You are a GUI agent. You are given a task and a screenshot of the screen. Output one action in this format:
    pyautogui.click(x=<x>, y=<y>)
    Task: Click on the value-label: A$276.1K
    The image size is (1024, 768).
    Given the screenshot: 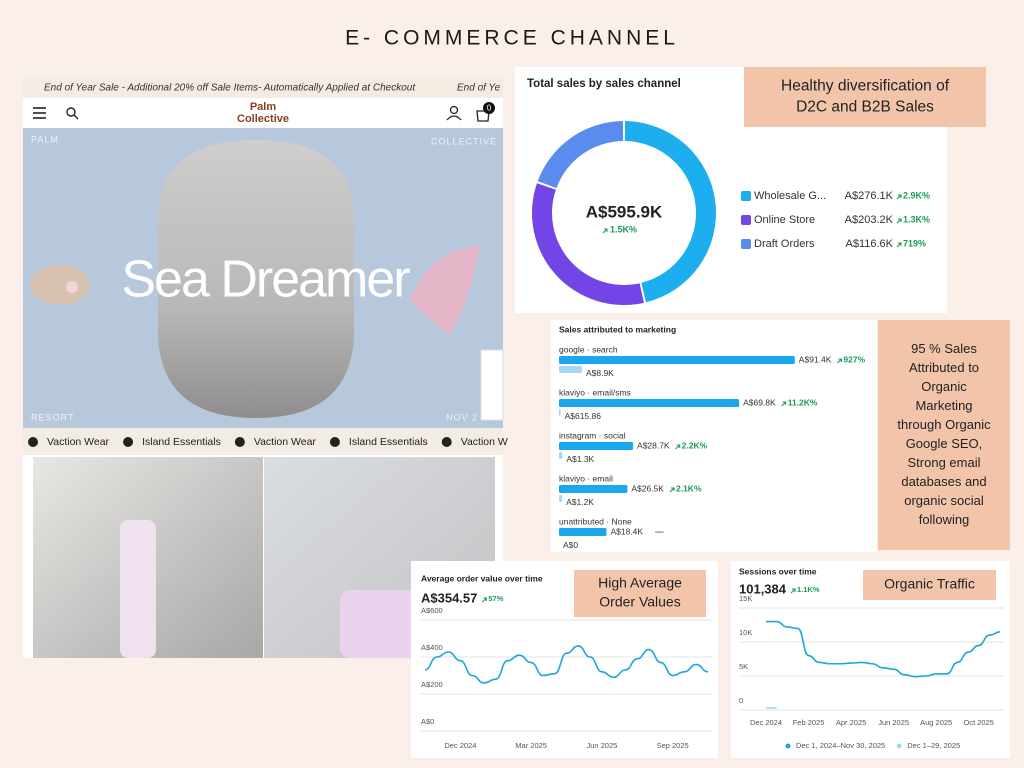 What is the action you would take?
    pyautogui.click(x=869, y=196)
    